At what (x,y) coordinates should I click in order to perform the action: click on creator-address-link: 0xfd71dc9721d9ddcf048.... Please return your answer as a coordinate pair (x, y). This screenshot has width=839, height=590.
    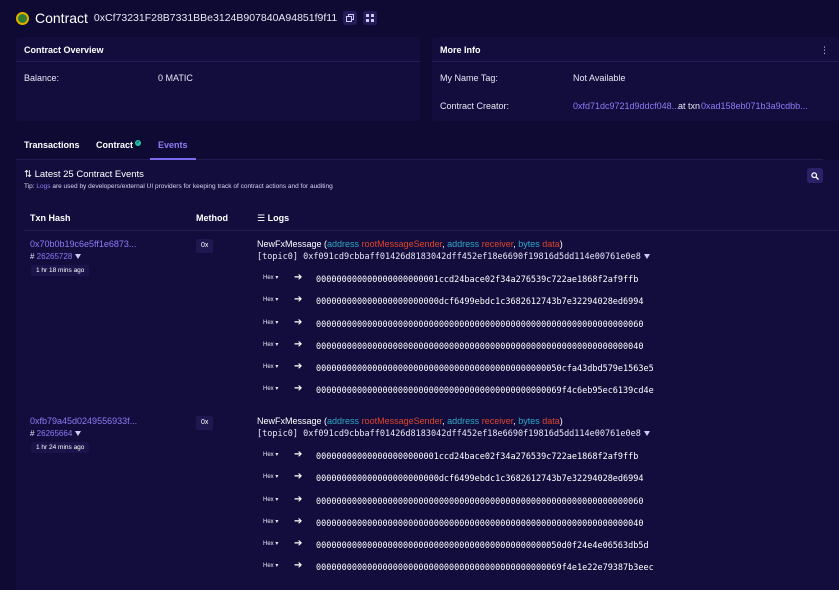
    Looking at the image, I should click on (626, 106).